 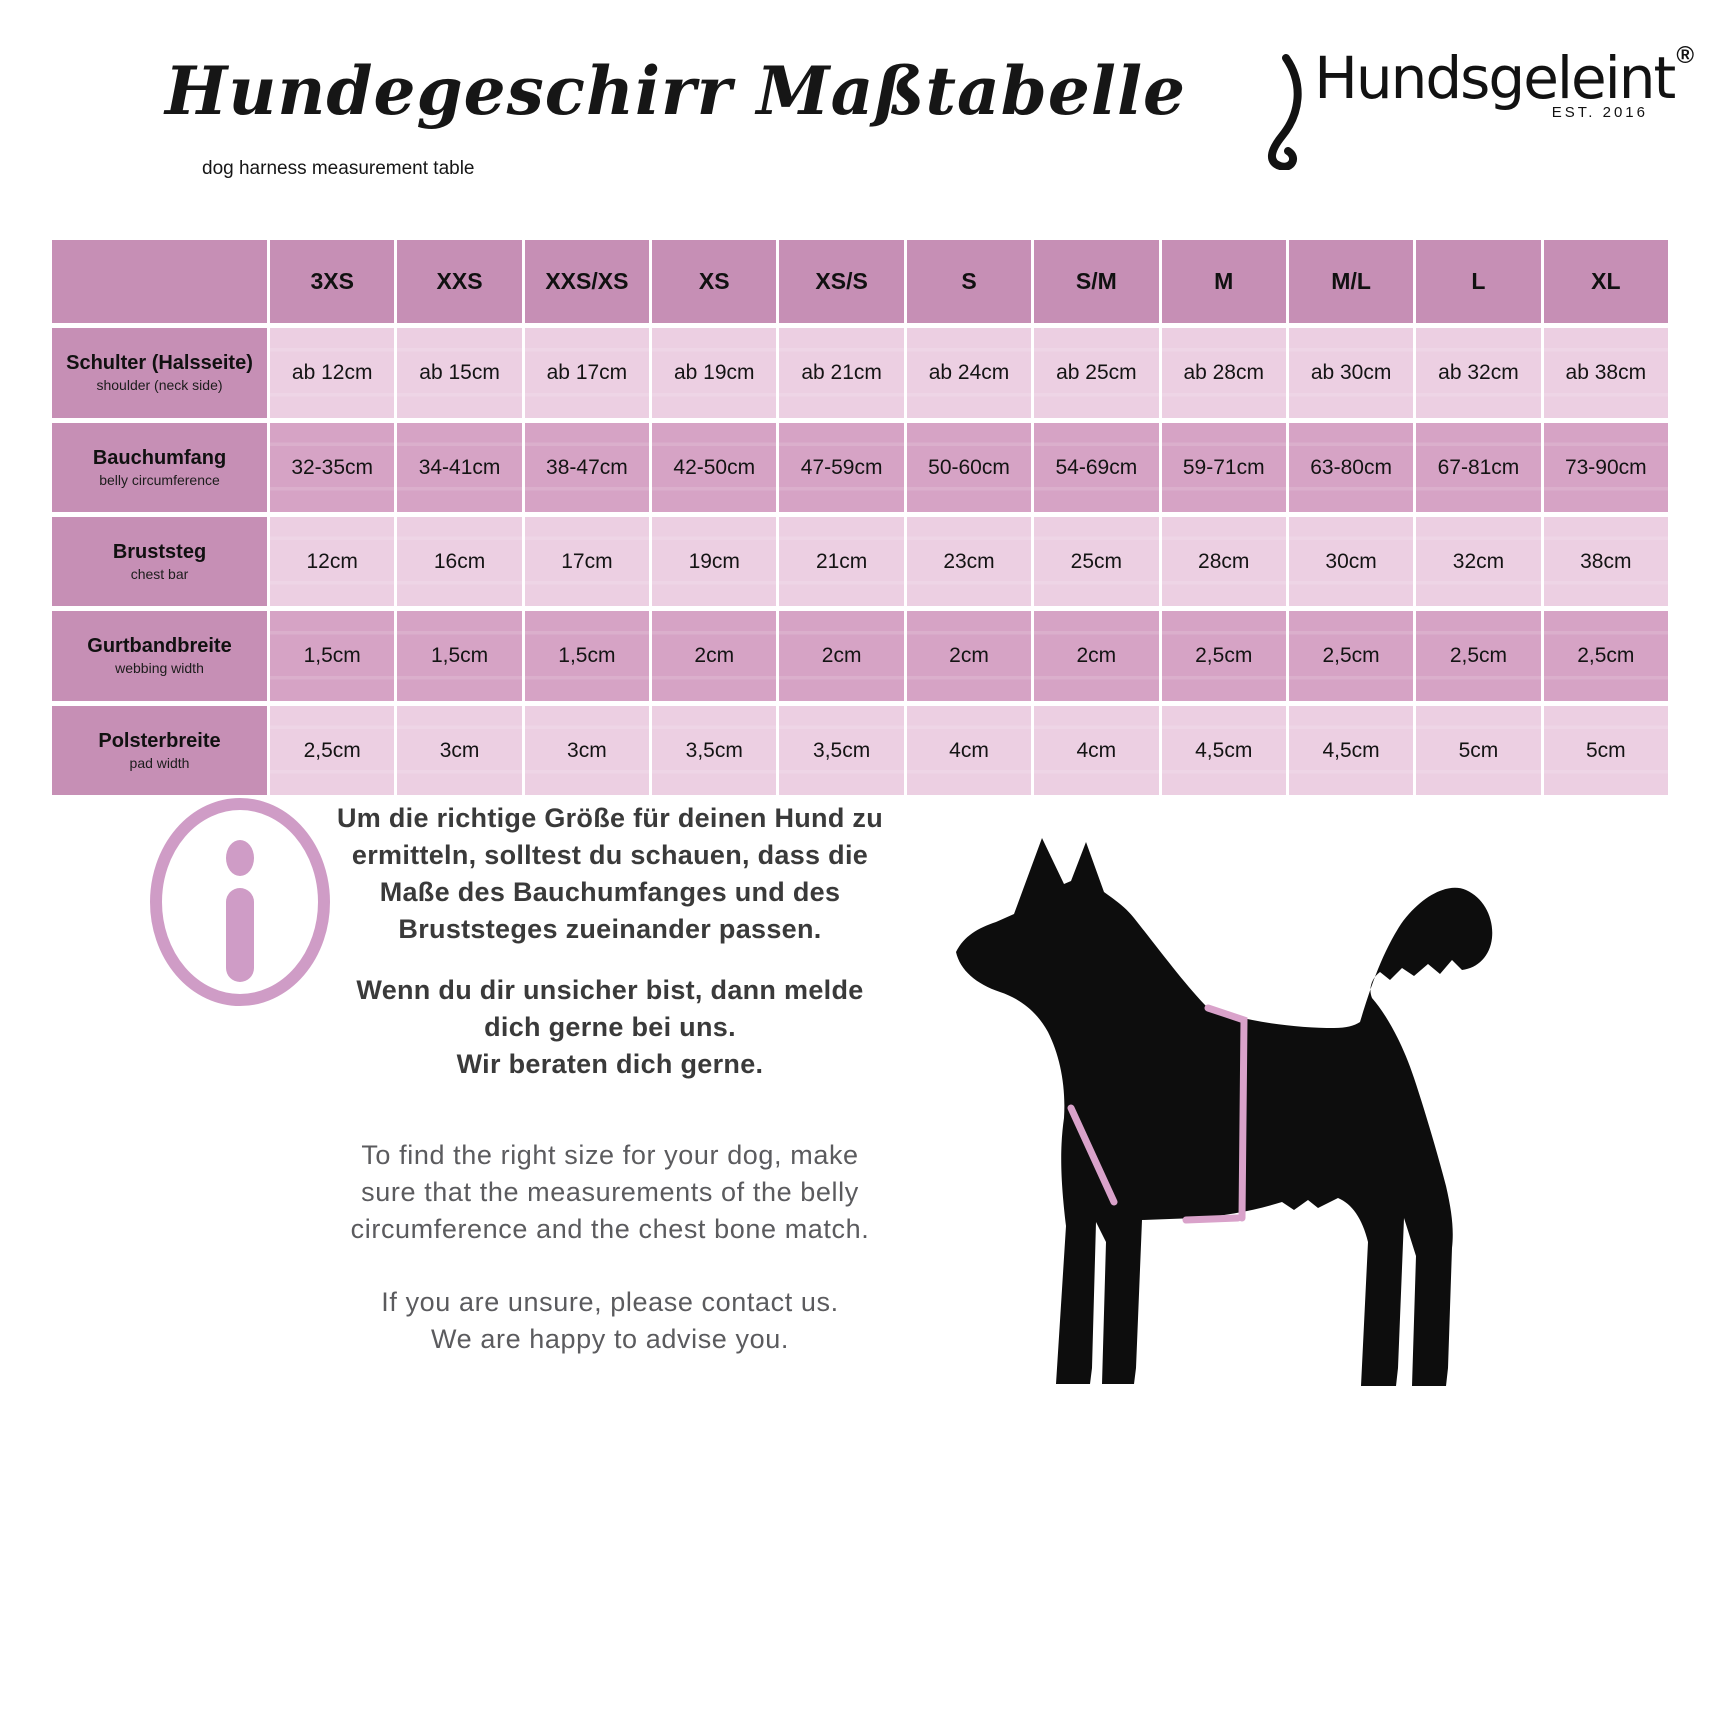 I want to click on row-label-en: belly circumference, so click(x=159, y=479).